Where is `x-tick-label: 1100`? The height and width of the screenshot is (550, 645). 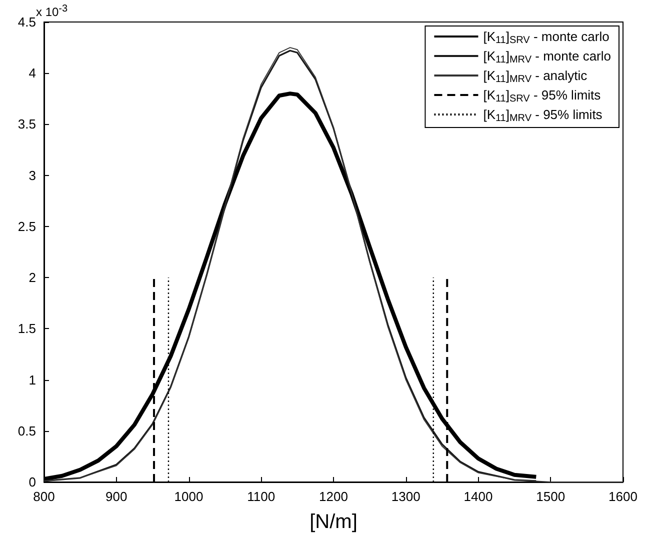 x-tick-label: 1100 is located at coordinates (261, 496).